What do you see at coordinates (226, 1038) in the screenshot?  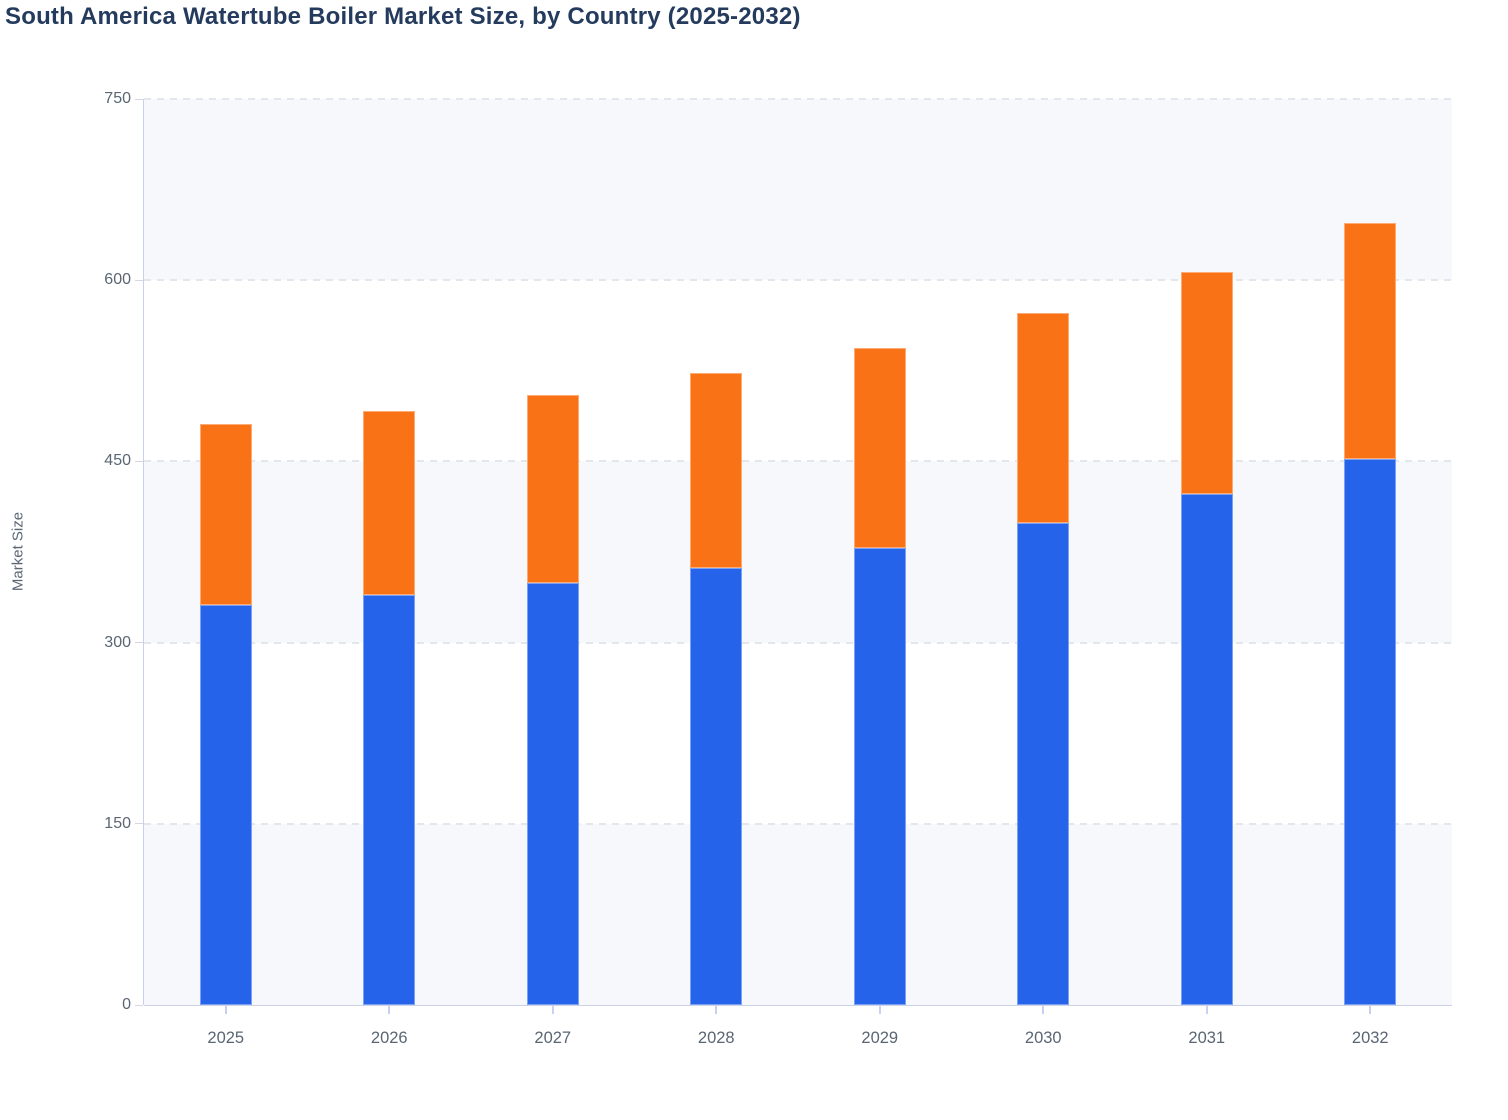 I see `x-axis-label-2025: 2025` at bounding box center [226, 1038].